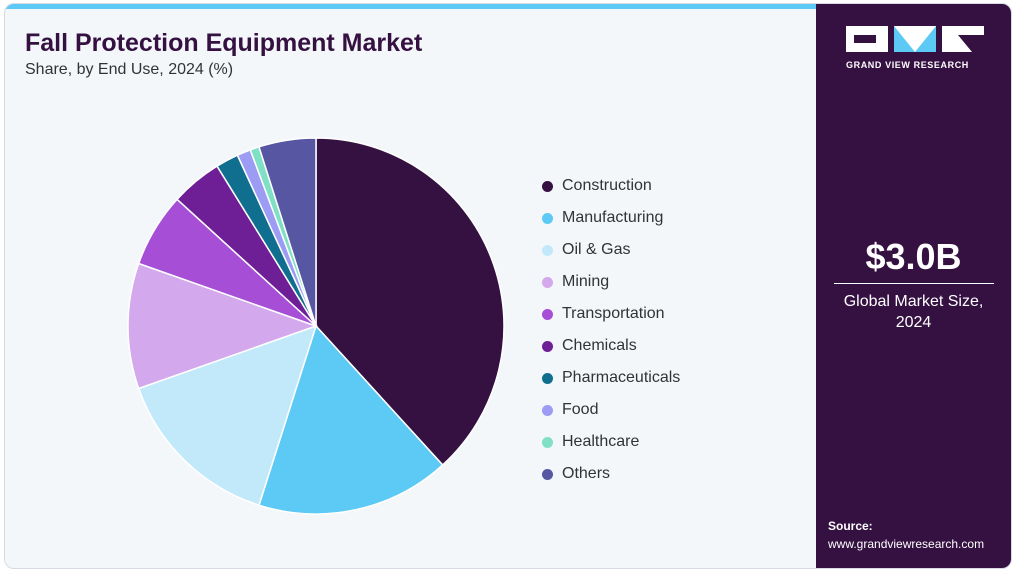 This screenshot has width=1013, height=571. What do you see at coordinates (596, 249) in the screenshot?
I see `legend-label: Oil & Gas` at bounding box center [596, 249].